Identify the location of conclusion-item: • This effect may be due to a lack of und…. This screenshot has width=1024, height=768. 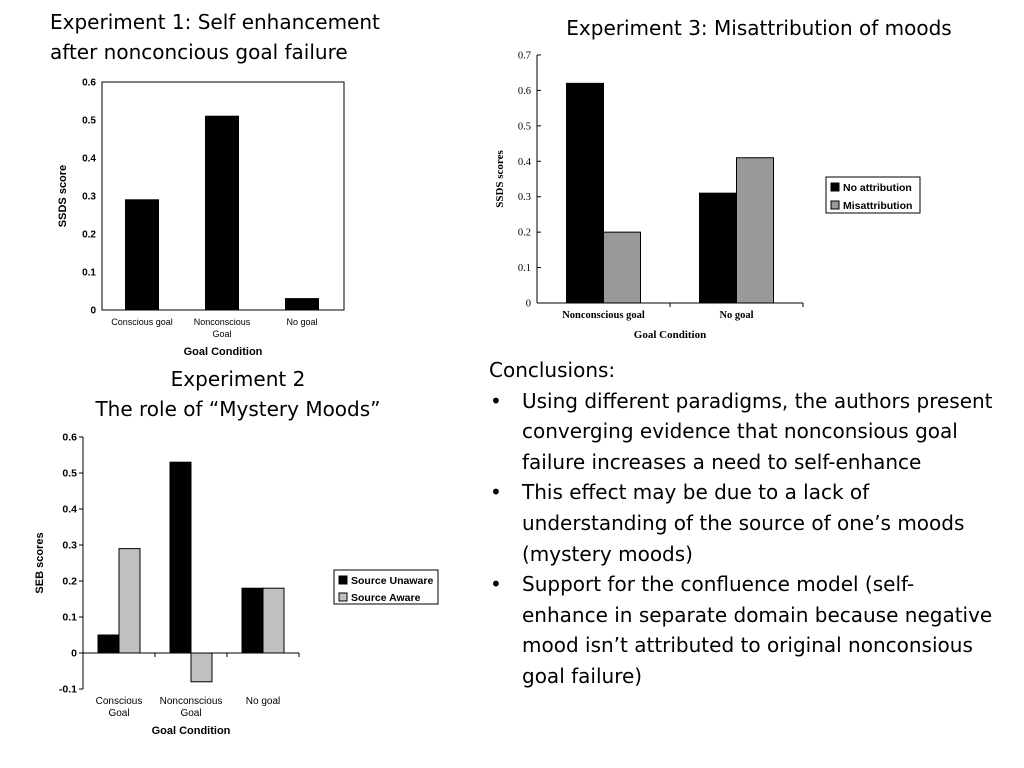
(744, 523).